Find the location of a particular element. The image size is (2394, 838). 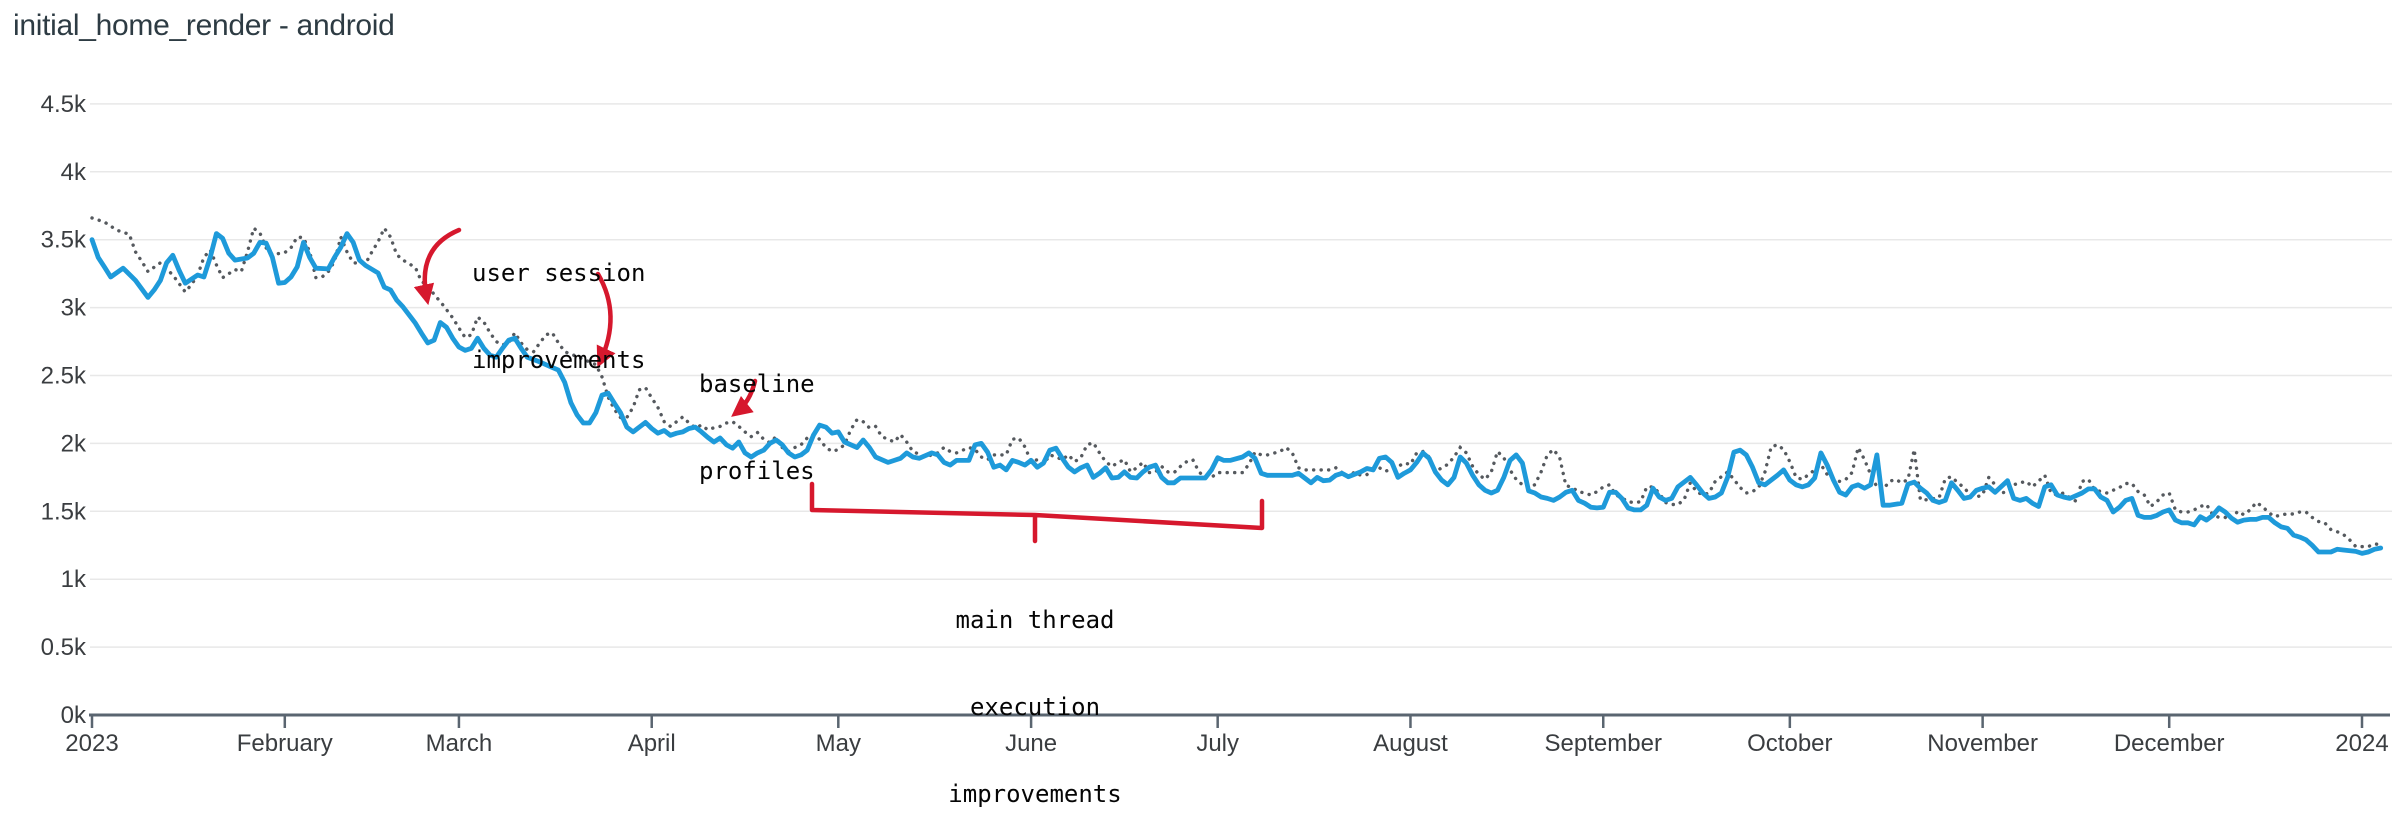

y-tick-label: 2k is located at coordinates (74, 443).